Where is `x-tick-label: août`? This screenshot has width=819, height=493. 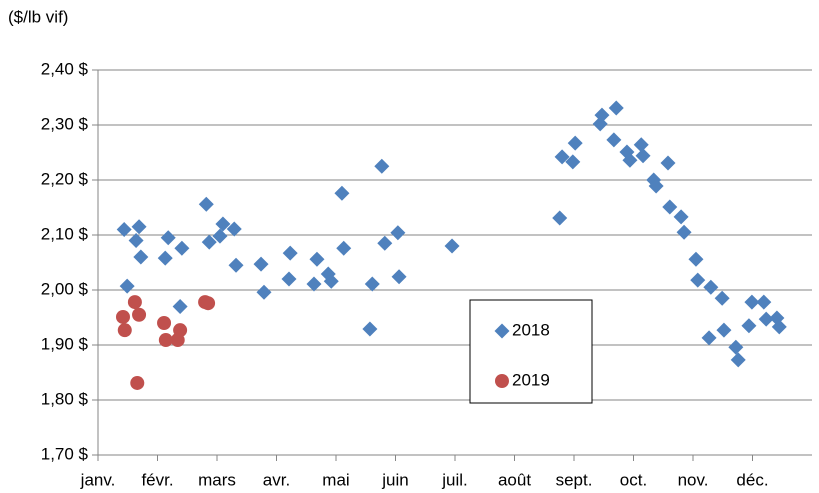
x-tick-label: août is located at coordinates (514, 479).